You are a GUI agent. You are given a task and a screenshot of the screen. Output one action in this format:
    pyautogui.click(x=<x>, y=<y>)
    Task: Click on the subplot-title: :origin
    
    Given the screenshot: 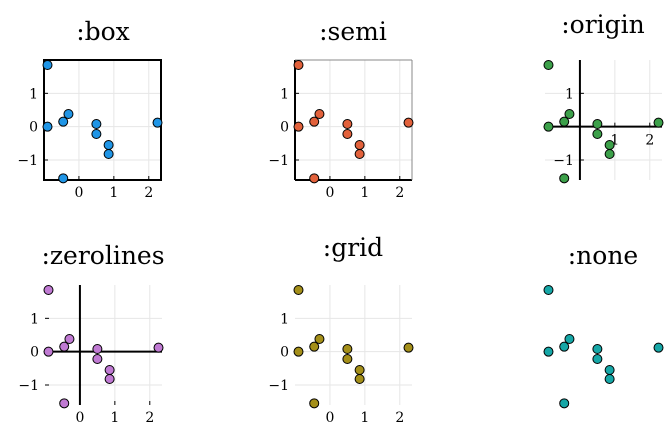 What is the action you would take?
    pyautogui.click(x=603, y=24)
    